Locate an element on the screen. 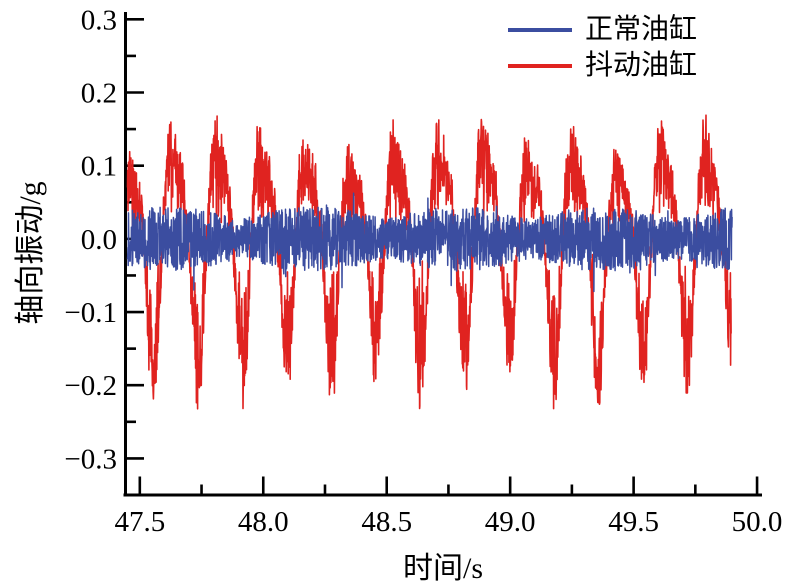 The width and height of the screenshot is (791, 585). y-tick-label: 0.2 is located at coordinates (99, 94).